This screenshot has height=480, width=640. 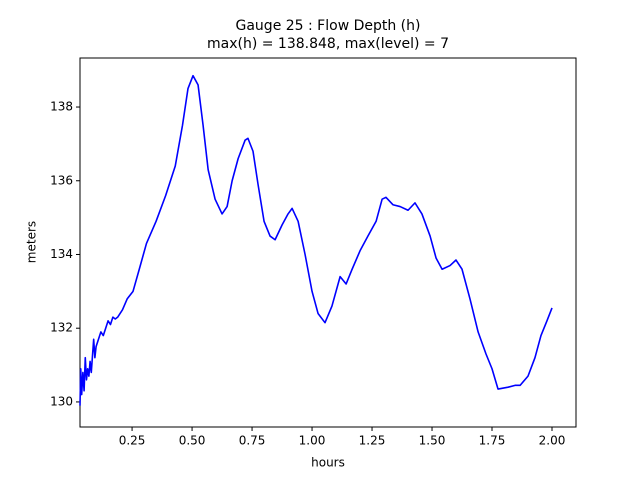 I want to click on x-tick-label: 2.00, so click(x=552, y=441).